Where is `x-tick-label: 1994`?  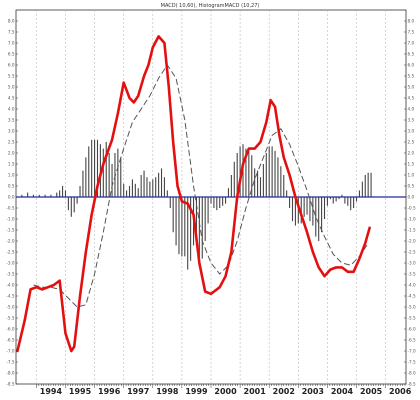 x-tick-label: 1994 is located at coordinates (51, 391).